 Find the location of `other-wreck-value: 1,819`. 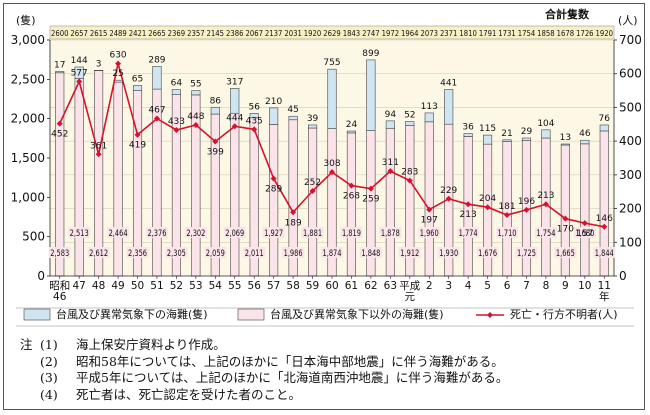

other-wreck-value: 1,819 is located at coordinates (351, 234).